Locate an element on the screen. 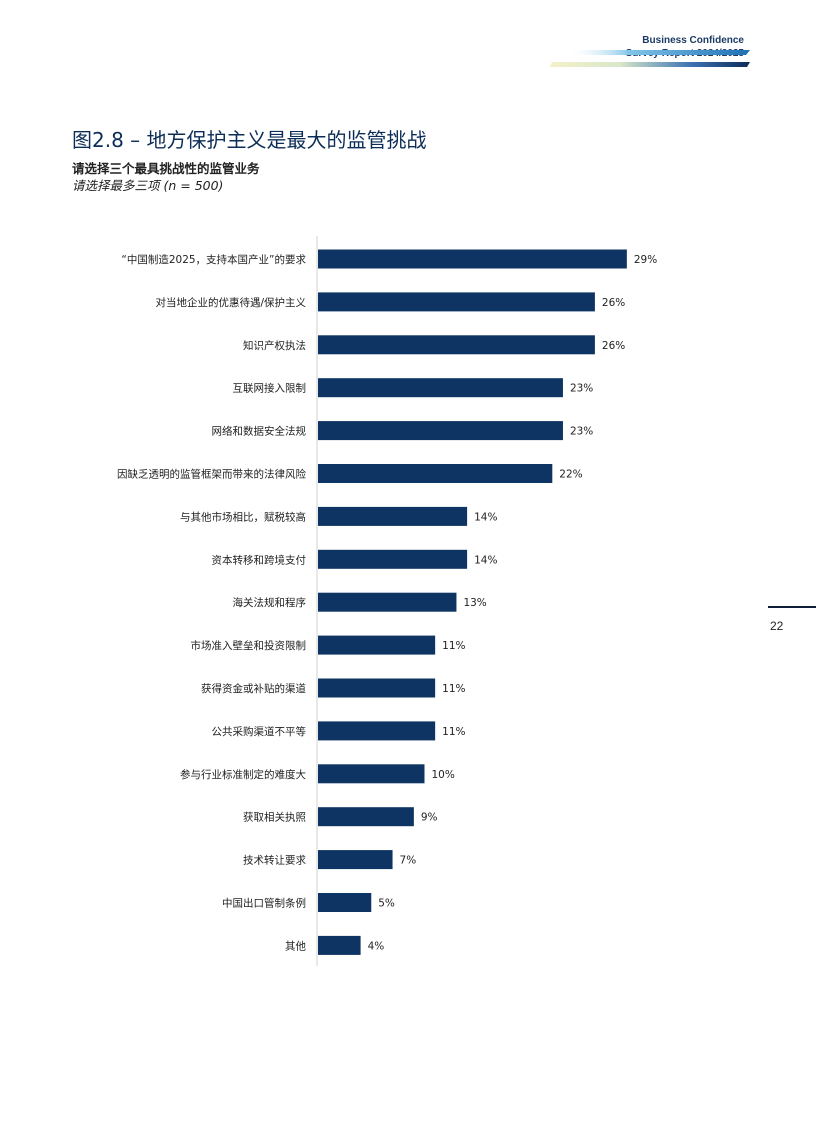 The image size is (816, 1145). category-label: 资本转移和跨境支付 is located at coordinates (259, 559).